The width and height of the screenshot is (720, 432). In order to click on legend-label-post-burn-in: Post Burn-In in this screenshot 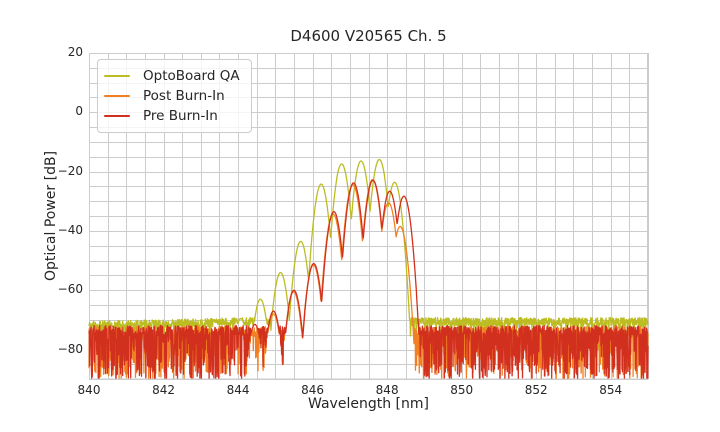, I will do `click(184, 96)`.